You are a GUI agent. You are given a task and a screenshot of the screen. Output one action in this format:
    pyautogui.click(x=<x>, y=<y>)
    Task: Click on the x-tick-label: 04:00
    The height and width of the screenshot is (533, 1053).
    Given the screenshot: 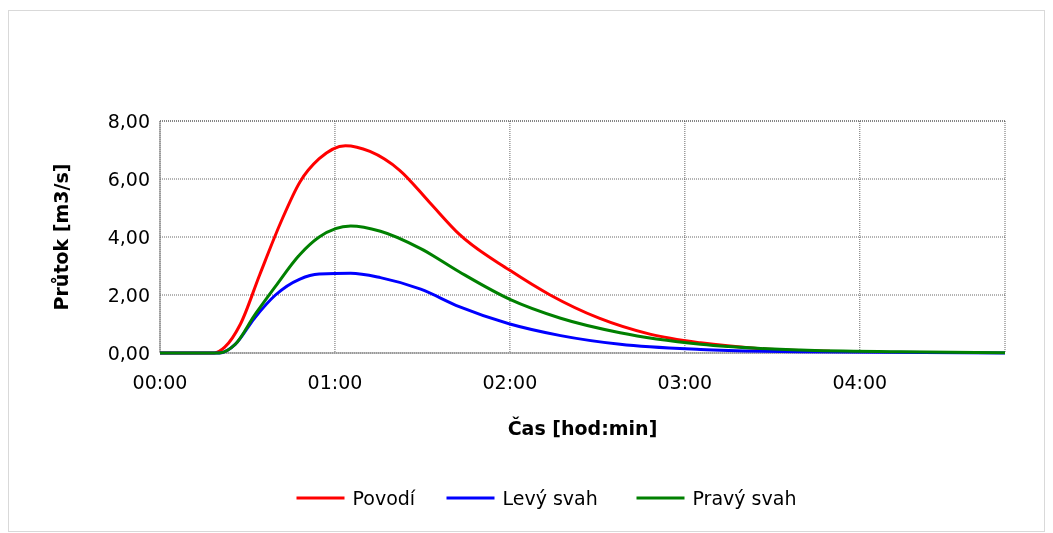 What is the action you would take?
    pyautogui.click(x=860, y=382)
    